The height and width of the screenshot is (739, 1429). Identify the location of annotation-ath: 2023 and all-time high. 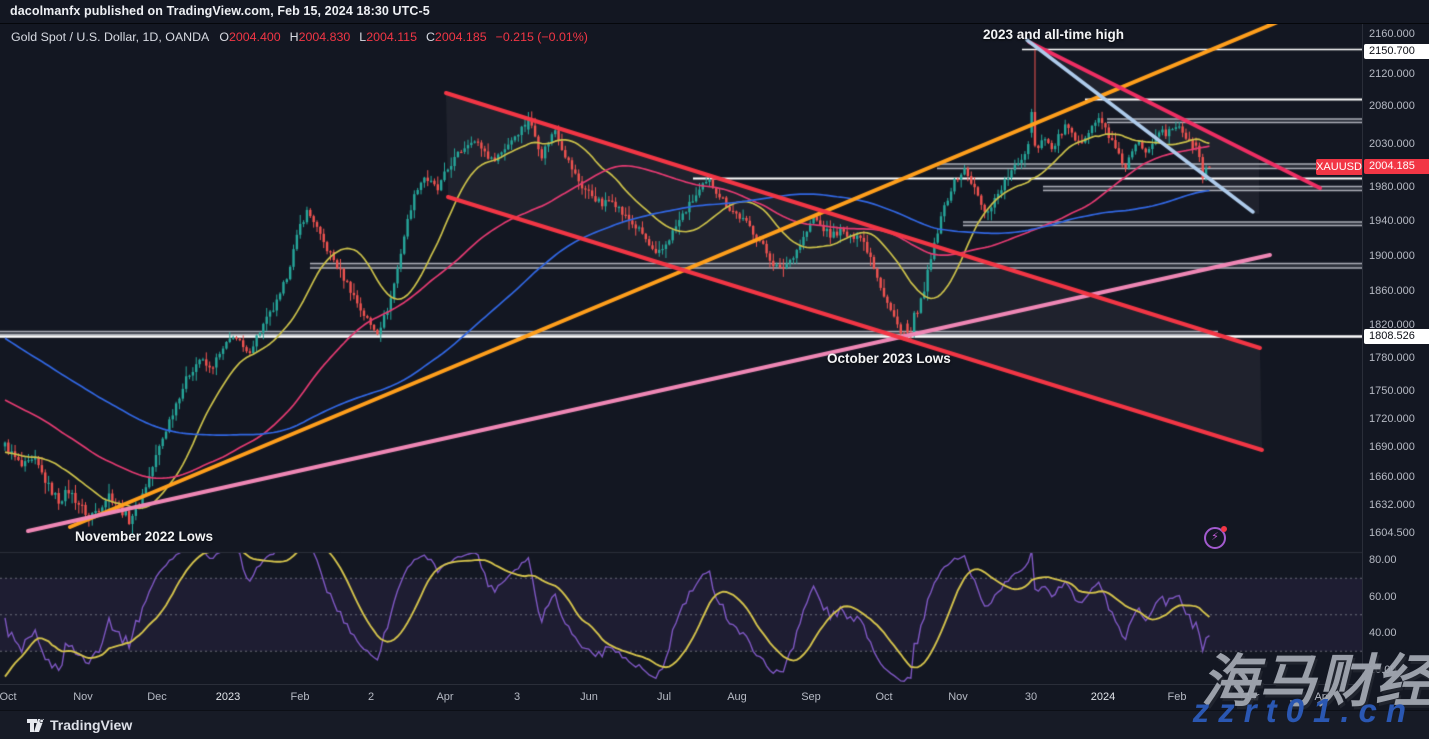
(1054, 34).